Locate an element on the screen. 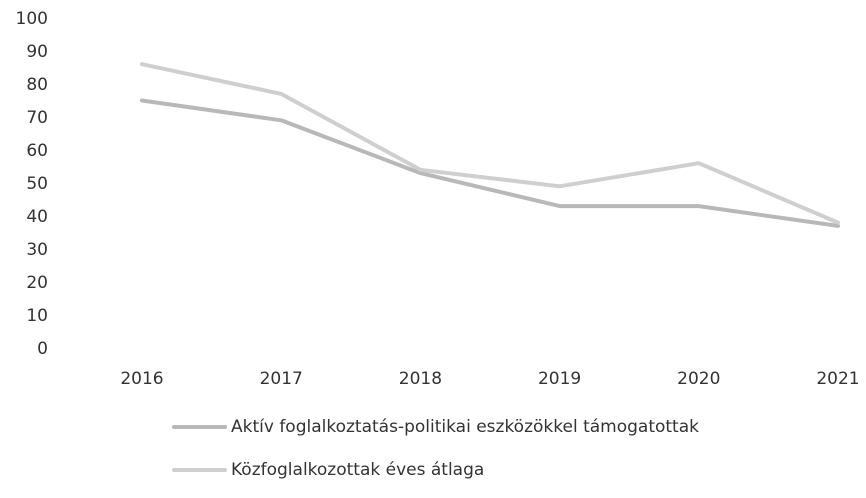 The image size is (866, 498). y-tick-label: 100 is located at coordinates (32, 19).